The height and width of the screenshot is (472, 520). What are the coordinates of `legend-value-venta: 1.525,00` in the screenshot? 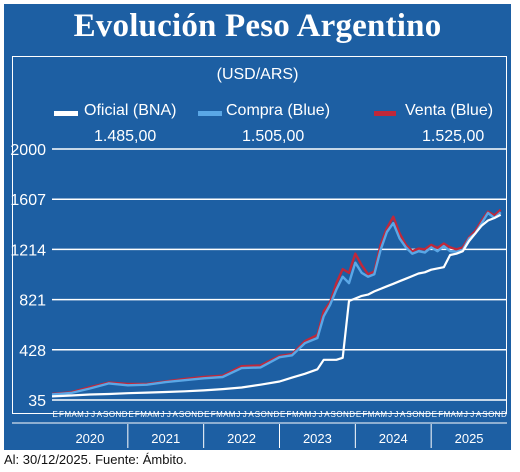 It's located at (453, 136).